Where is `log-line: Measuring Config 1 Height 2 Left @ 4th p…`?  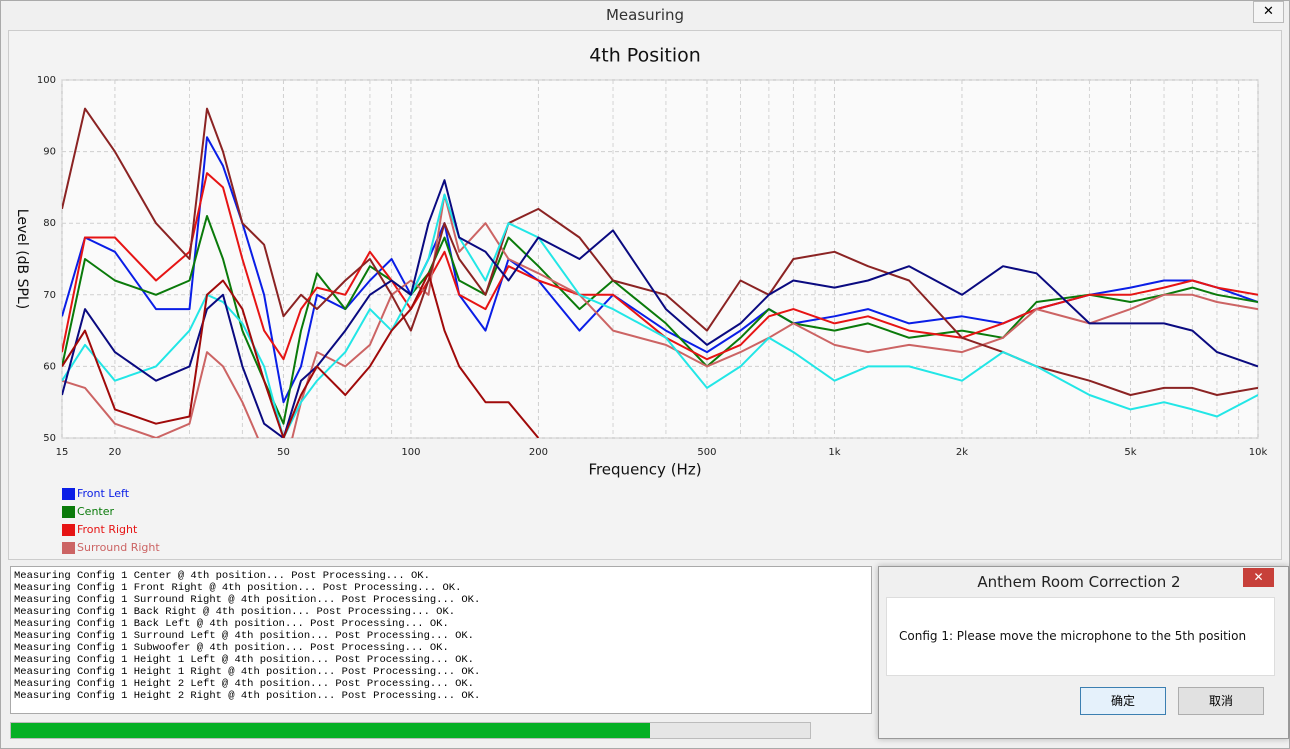
log-line: Measuring Config 1 Height 2 Left @ 4th p… is located at coordinates (244, 684).